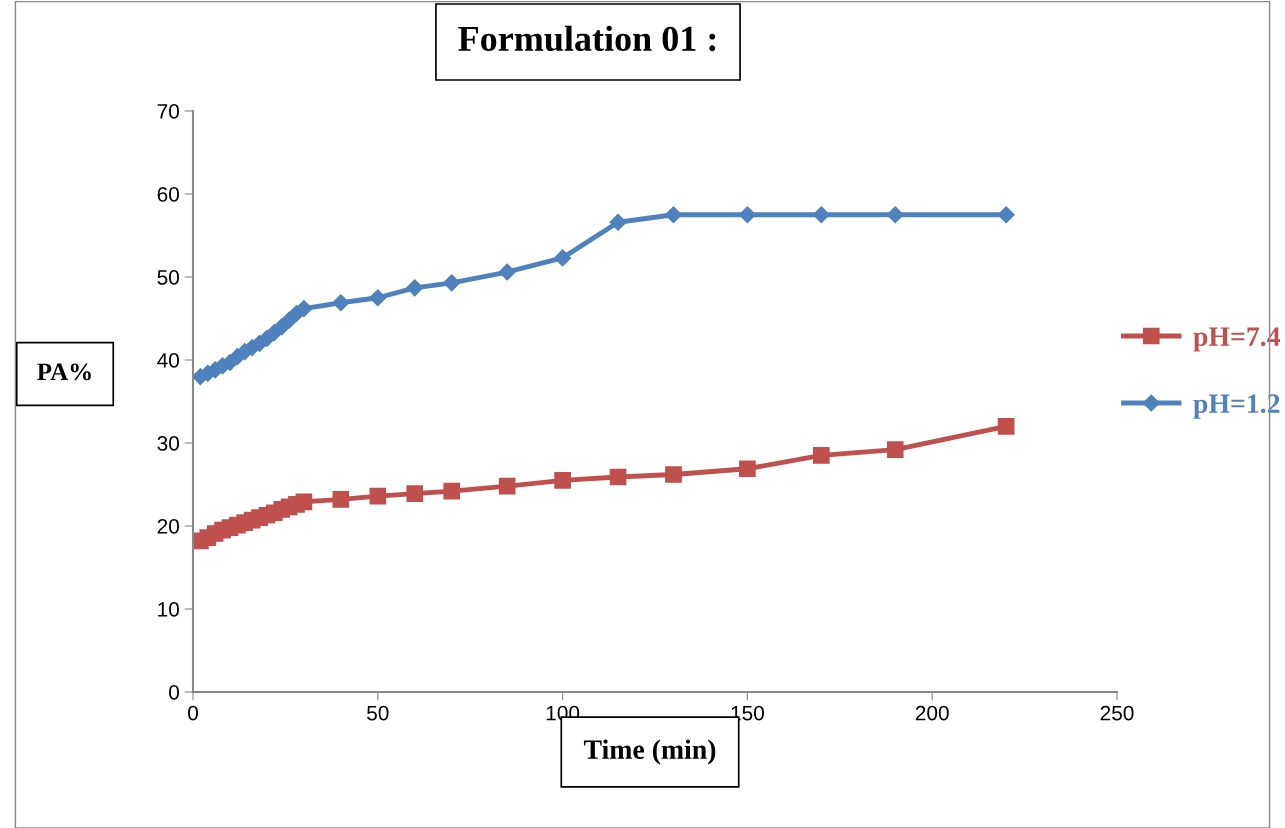  I want to click on x-tick-label: 50, so click(378, 713).